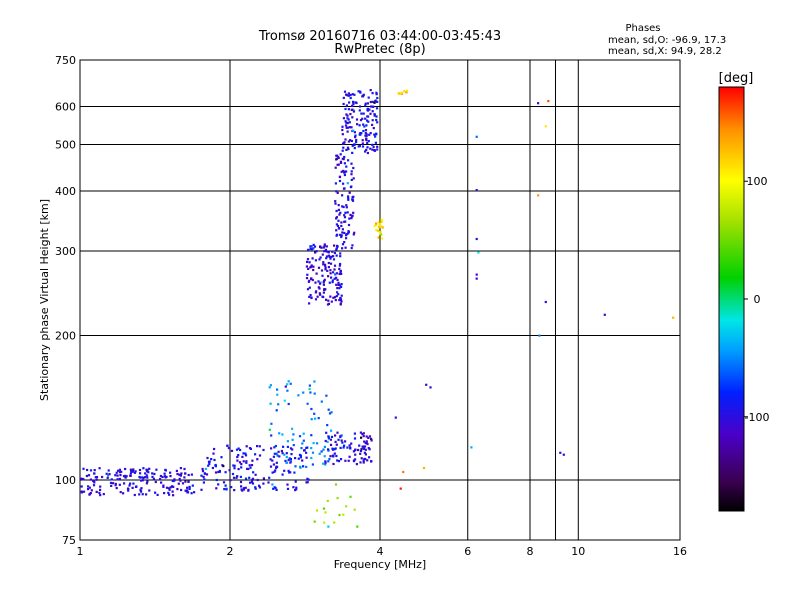 This screenshot has height=600, width=800. I want to click on x-tick-label: 16, so click(680, 551).